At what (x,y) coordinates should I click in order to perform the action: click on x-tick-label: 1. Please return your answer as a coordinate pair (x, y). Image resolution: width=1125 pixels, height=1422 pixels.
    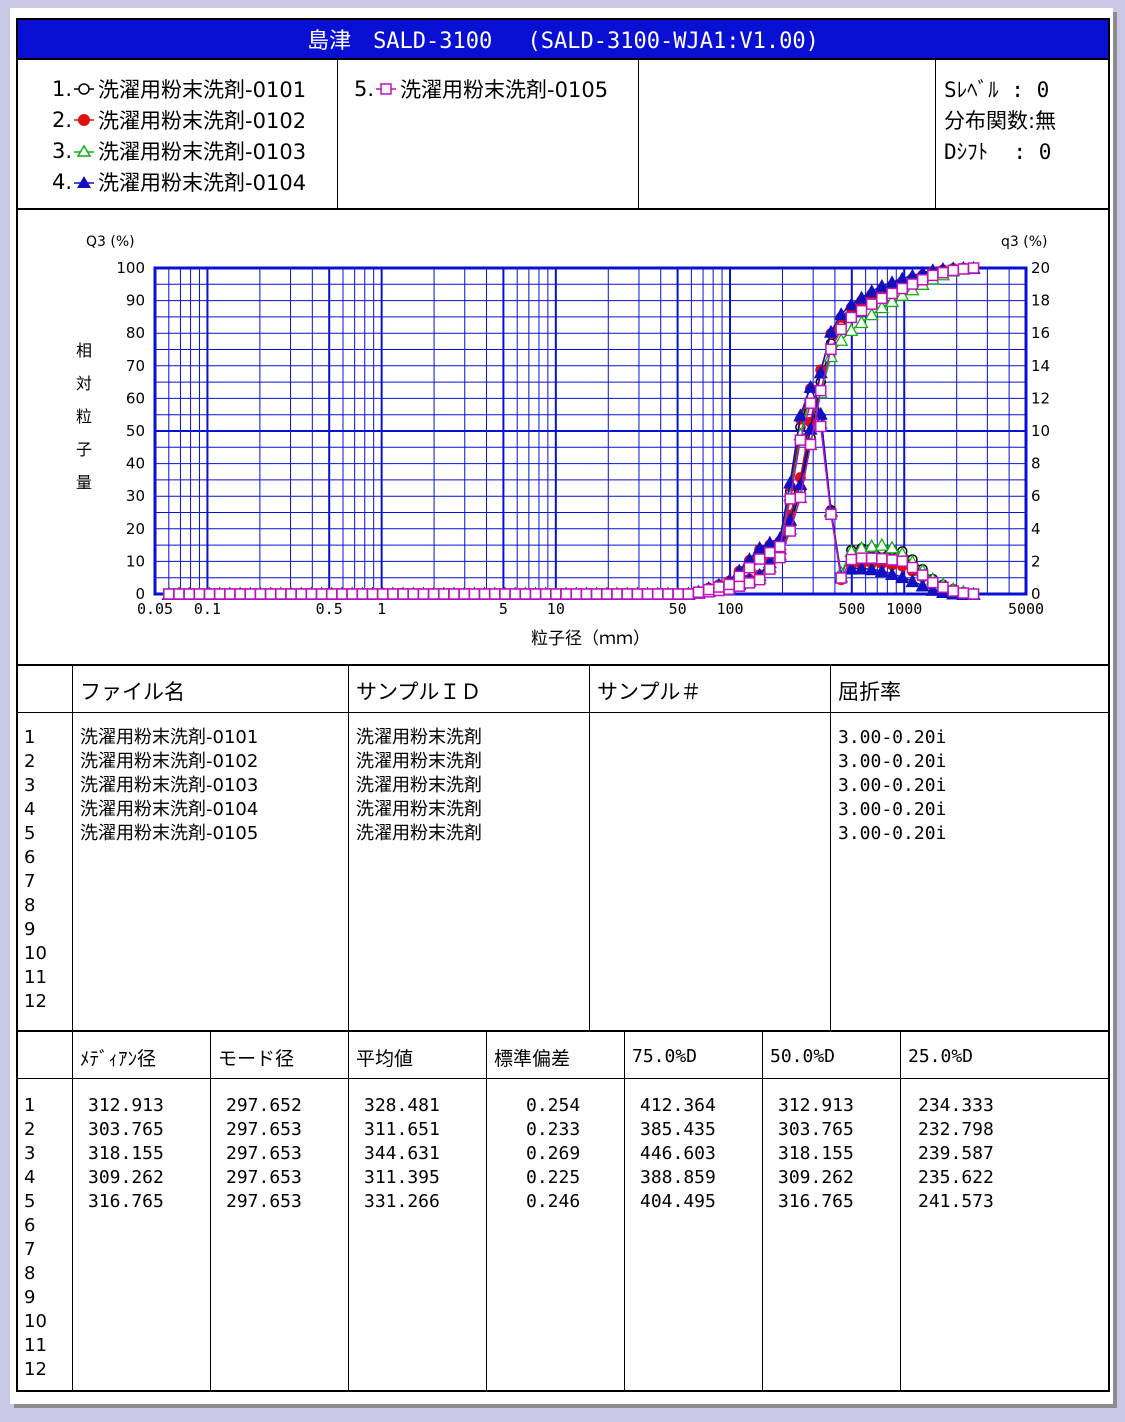
    Looking at the image, I should click on (381, 609).